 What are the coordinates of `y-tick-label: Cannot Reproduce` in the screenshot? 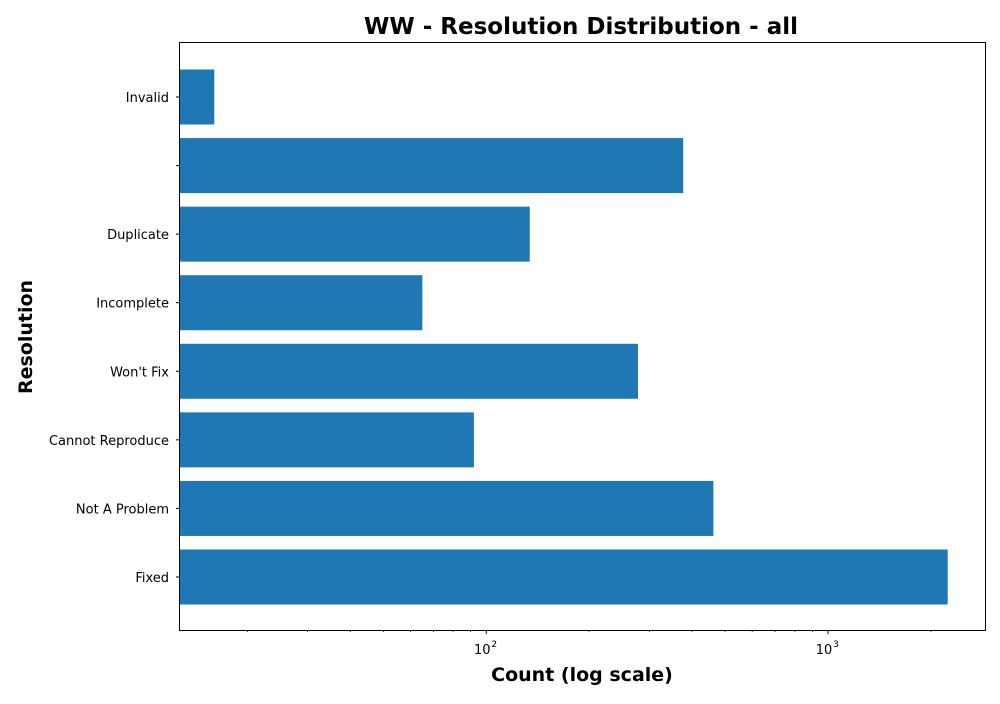 It's located at (109, 441).